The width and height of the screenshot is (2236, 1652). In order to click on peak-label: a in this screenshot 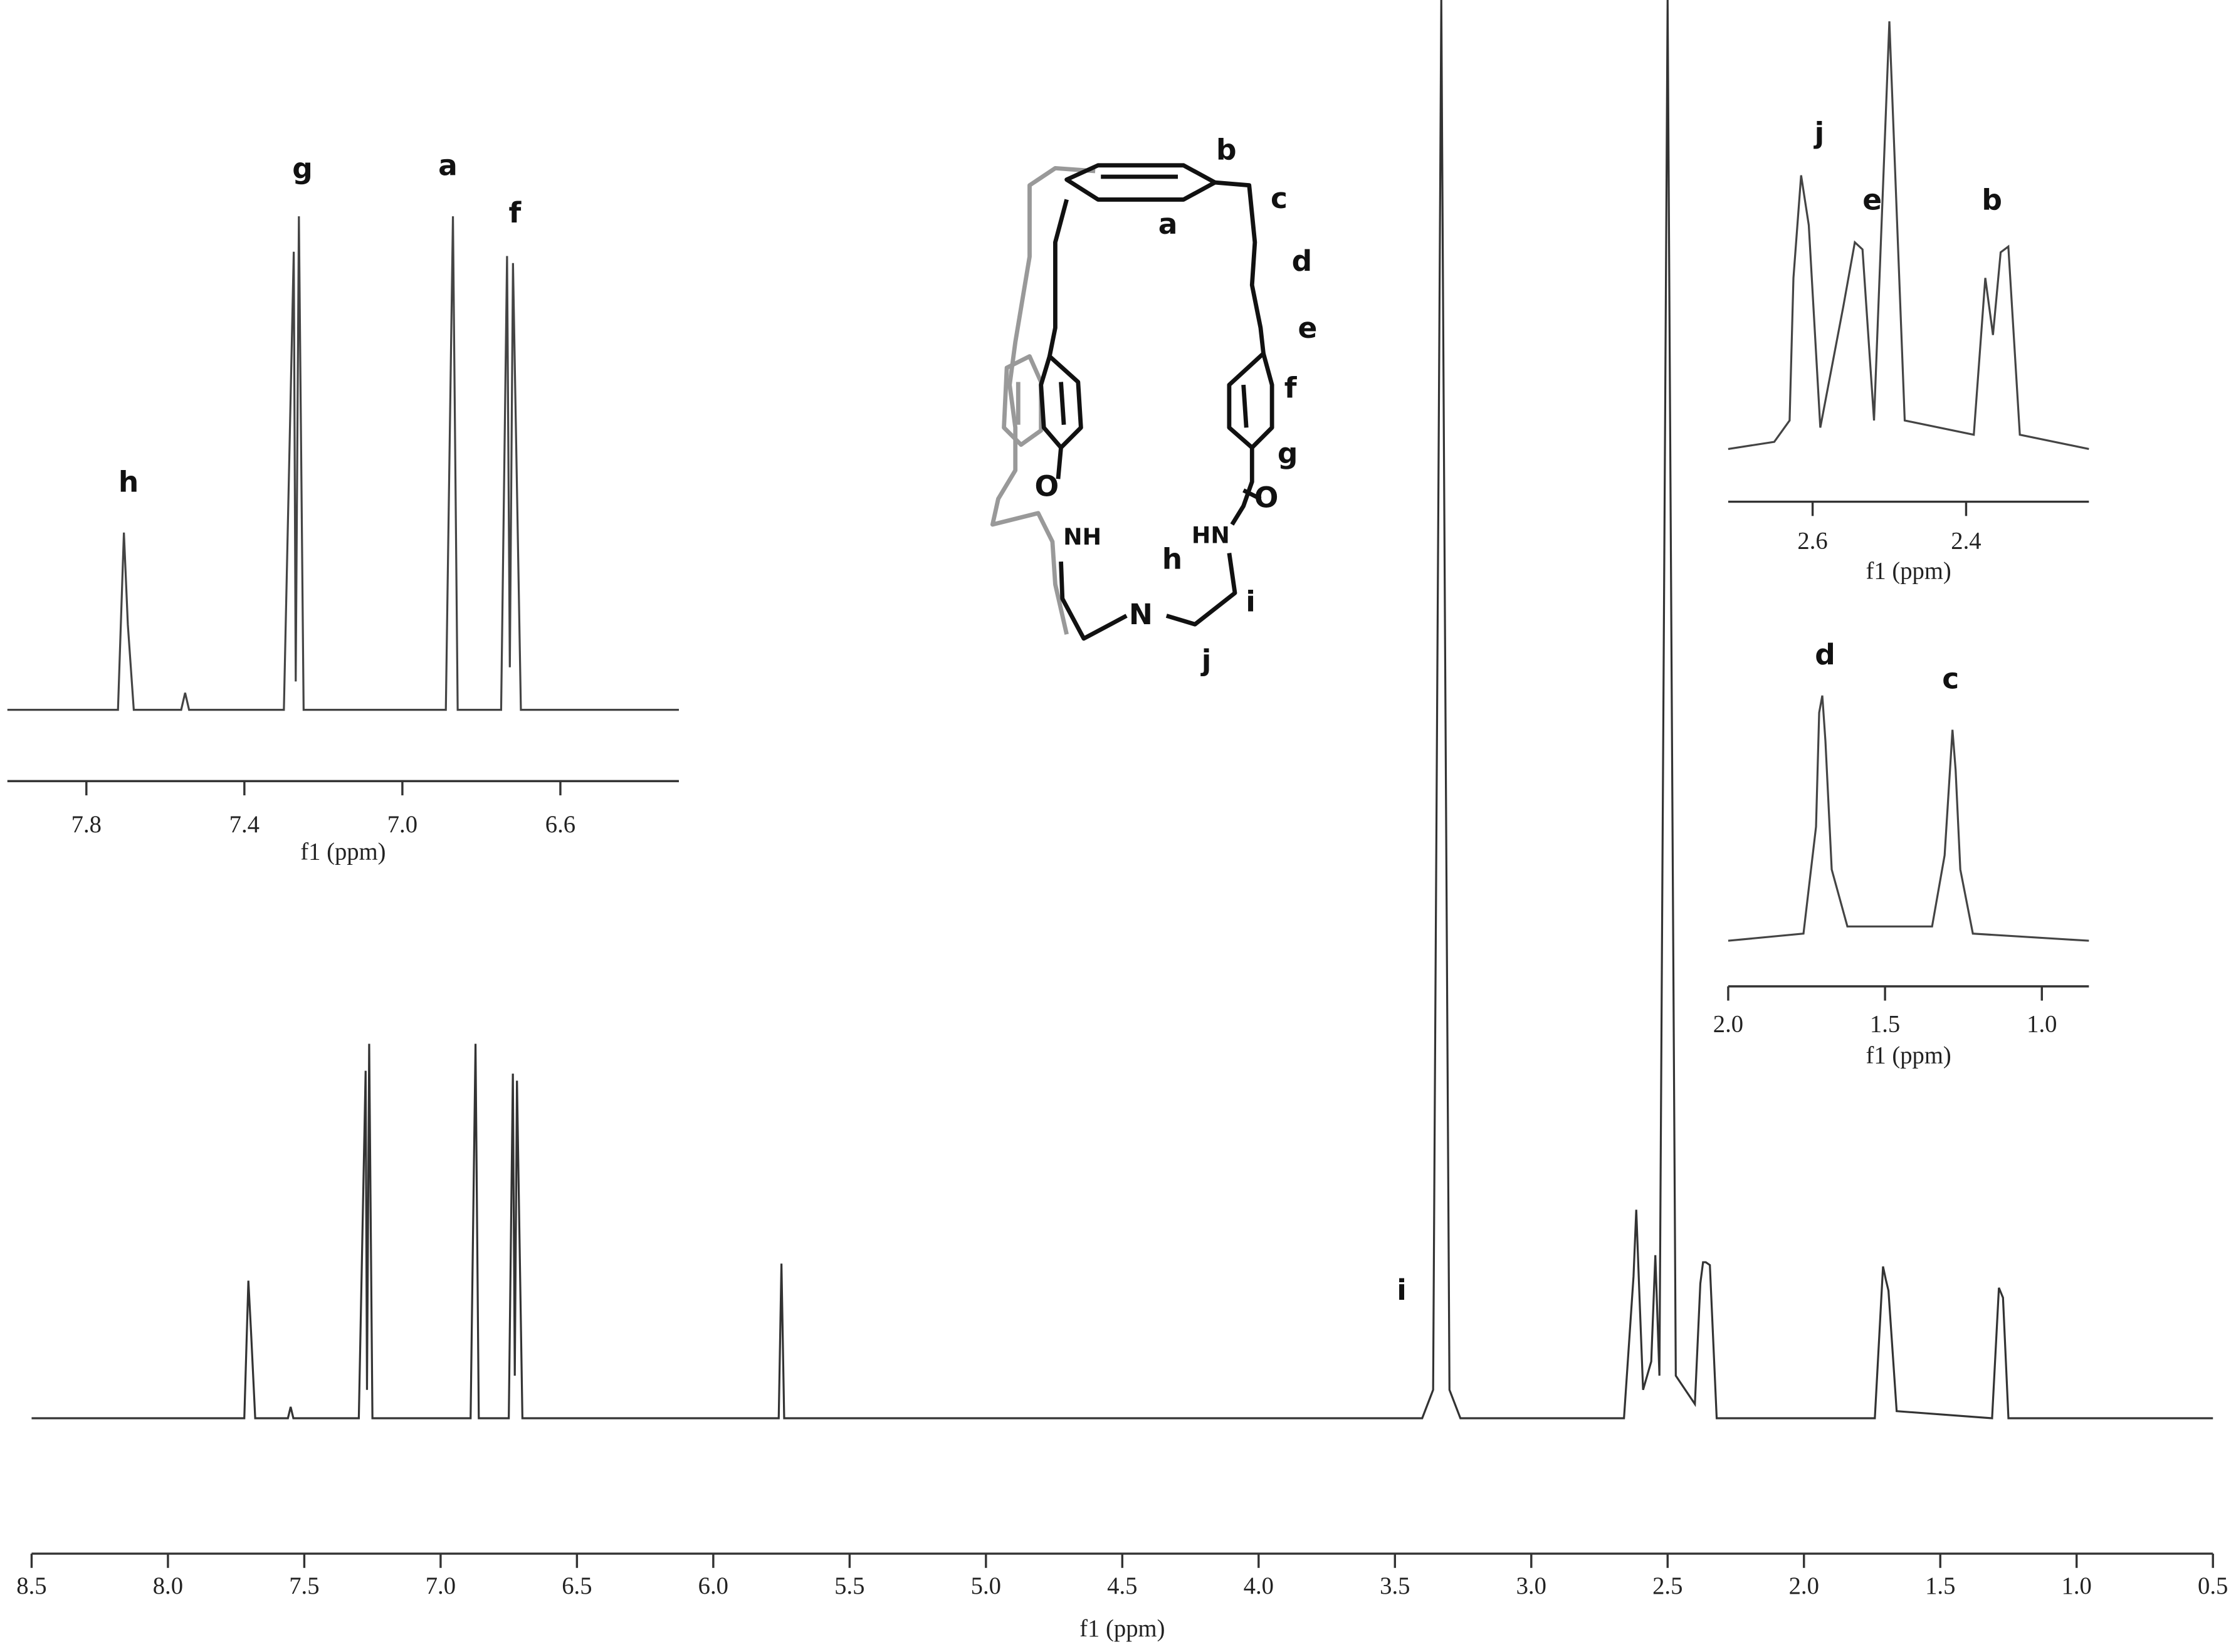, I will do `click(448, 165)`.